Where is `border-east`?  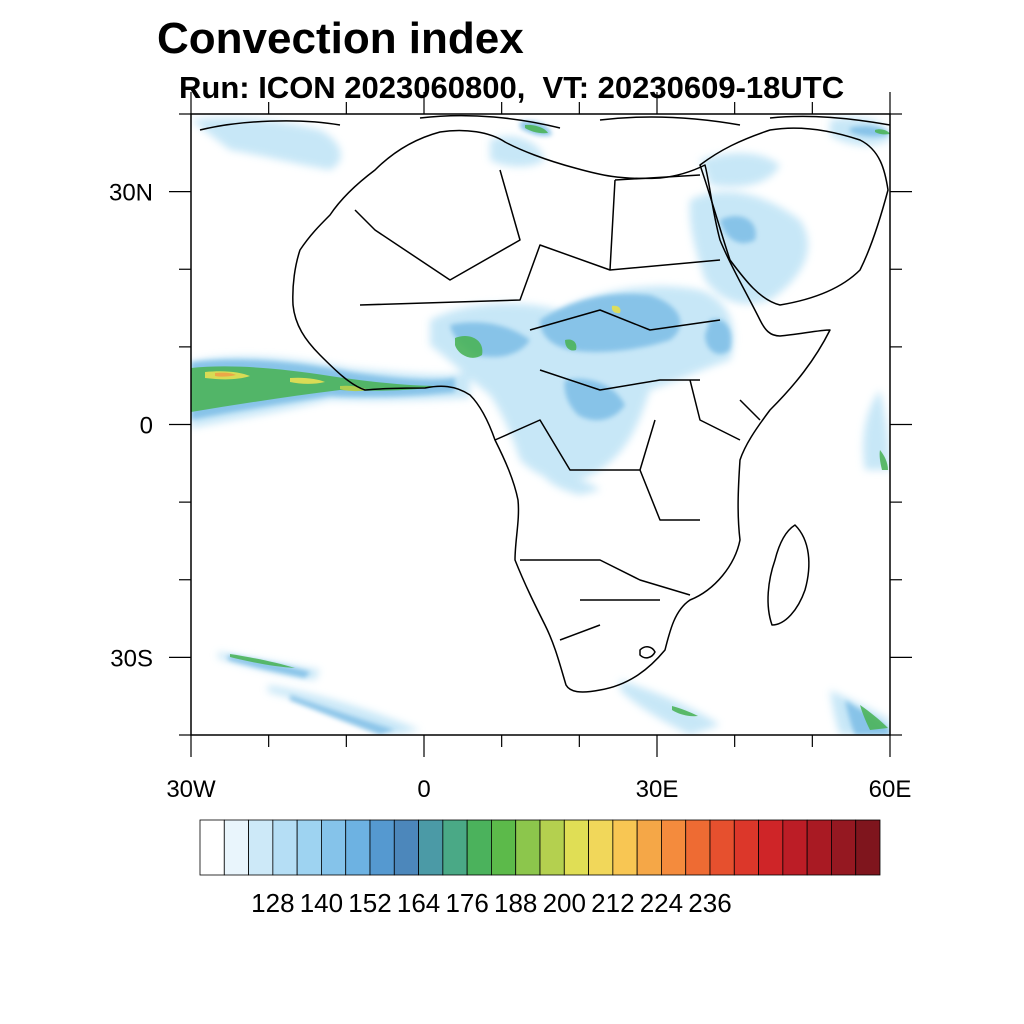 border-east is located at coordinates (725, 410).